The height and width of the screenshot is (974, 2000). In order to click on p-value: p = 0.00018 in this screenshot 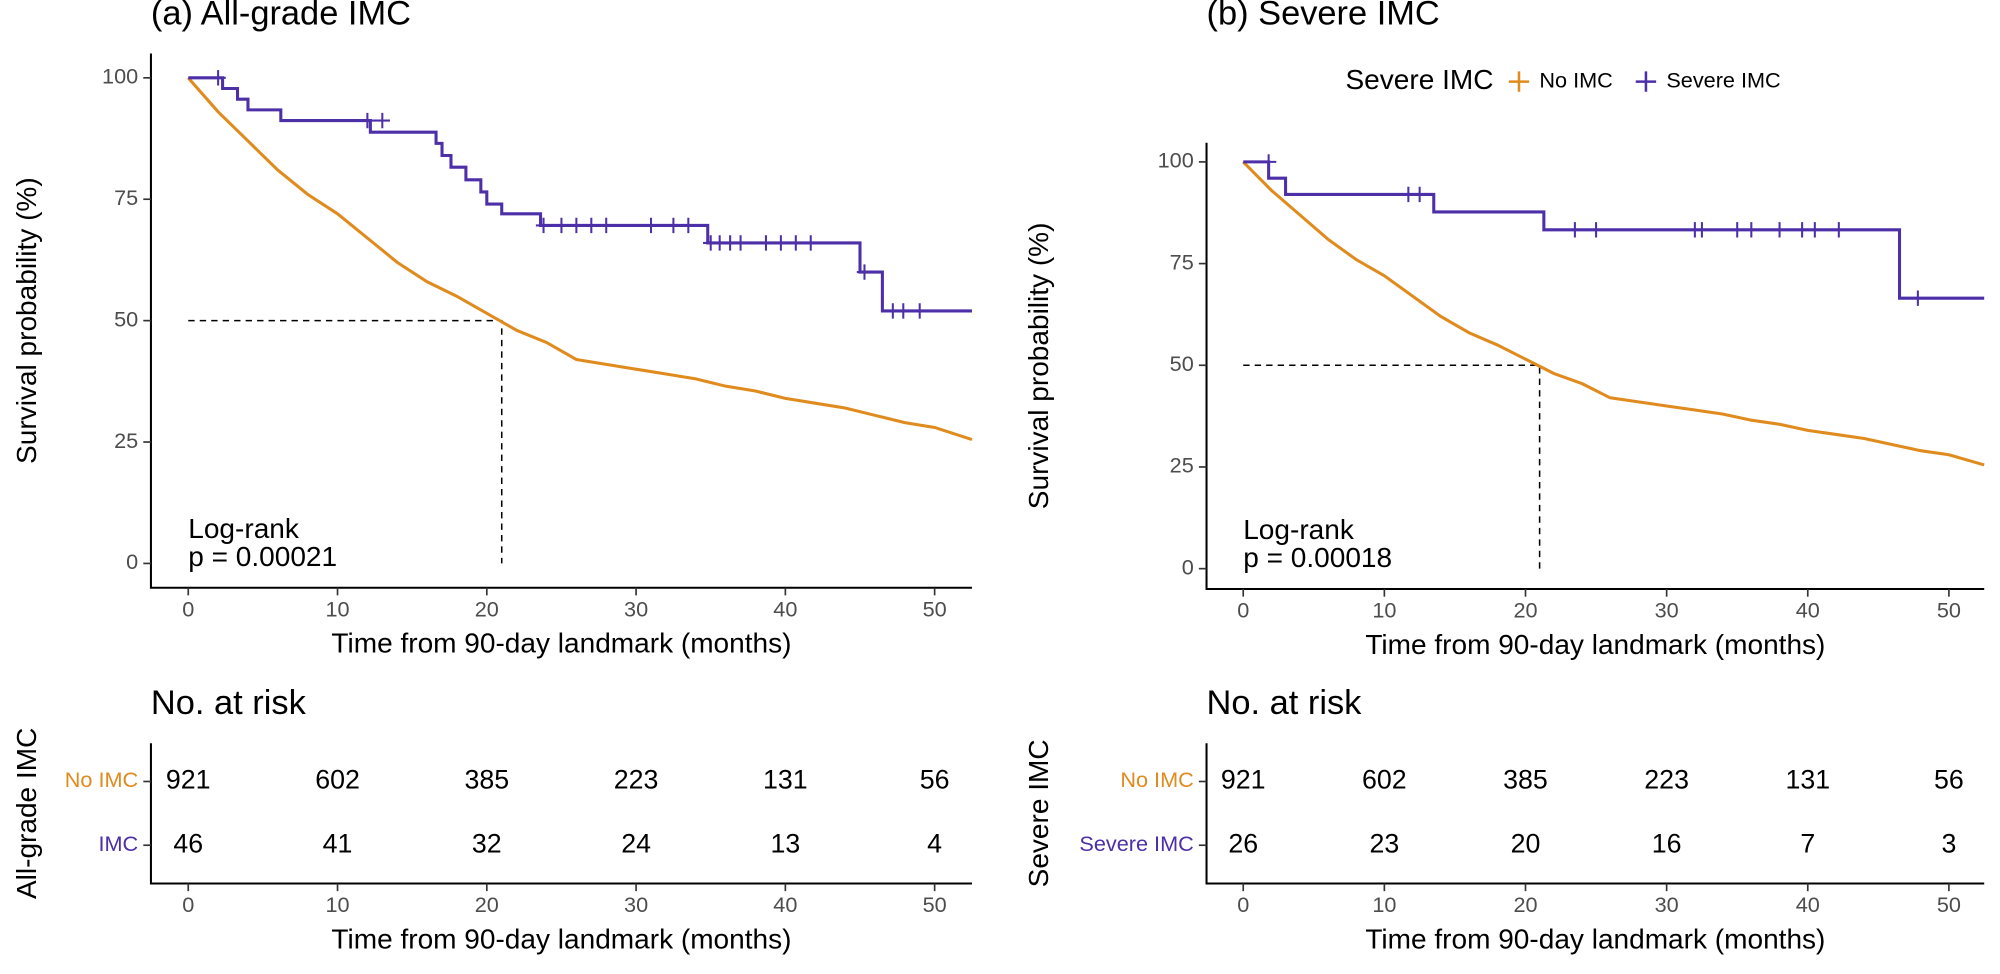, I will do `click(1317, 557)`.